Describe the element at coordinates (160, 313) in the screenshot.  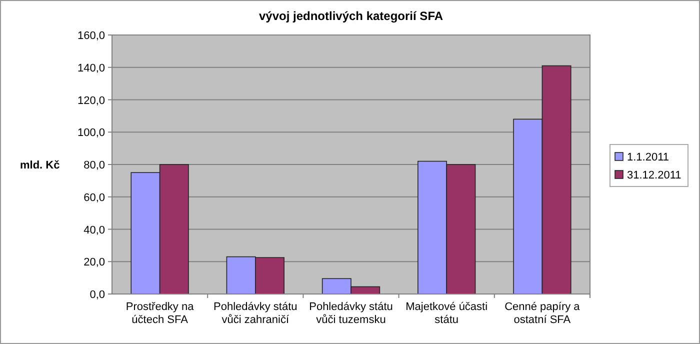
I see `x-tick-label: Prostředky na účtech SFA` at that location.